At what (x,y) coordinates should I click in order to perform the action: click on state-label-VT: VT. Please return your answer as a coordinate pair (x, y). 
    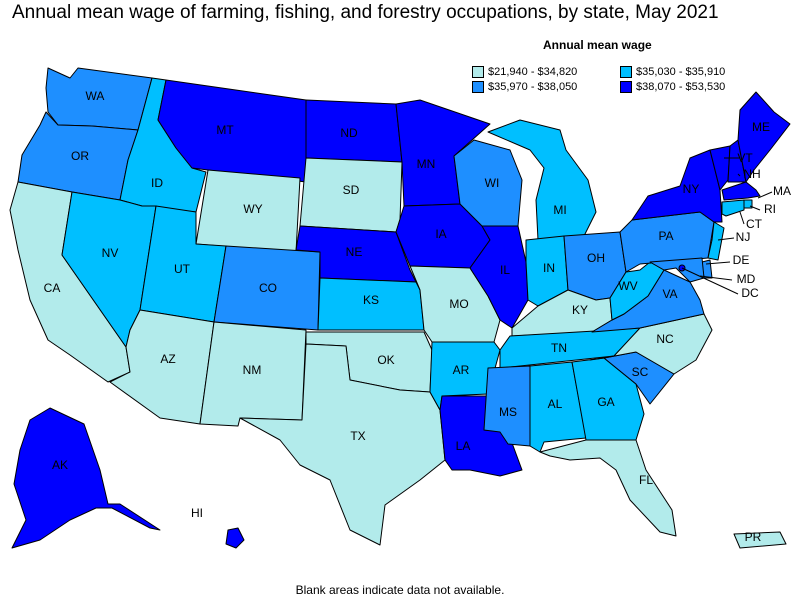
    Looking at the image, I should click on (745, 158).